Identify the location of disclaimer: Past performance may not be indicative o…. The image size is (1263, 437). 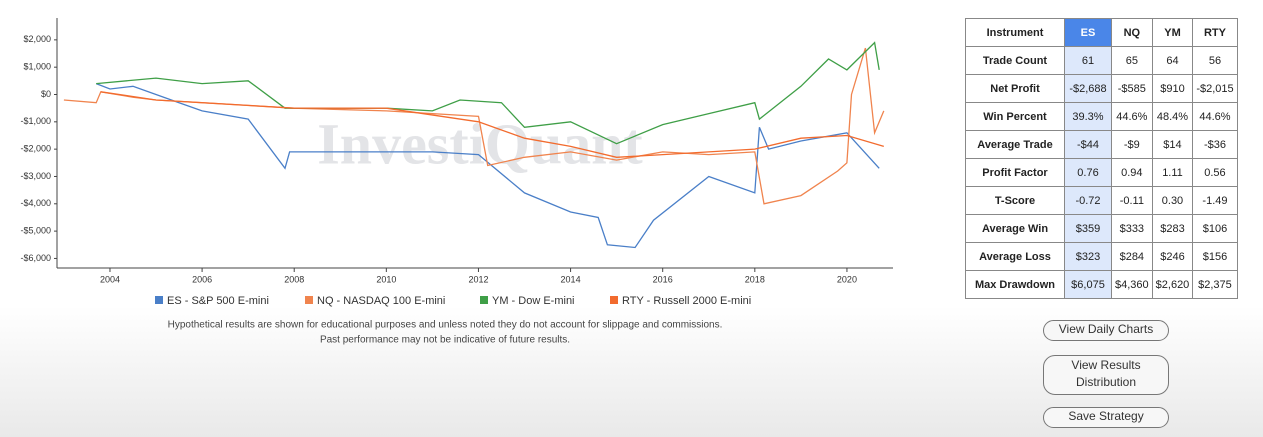
(445, 340).